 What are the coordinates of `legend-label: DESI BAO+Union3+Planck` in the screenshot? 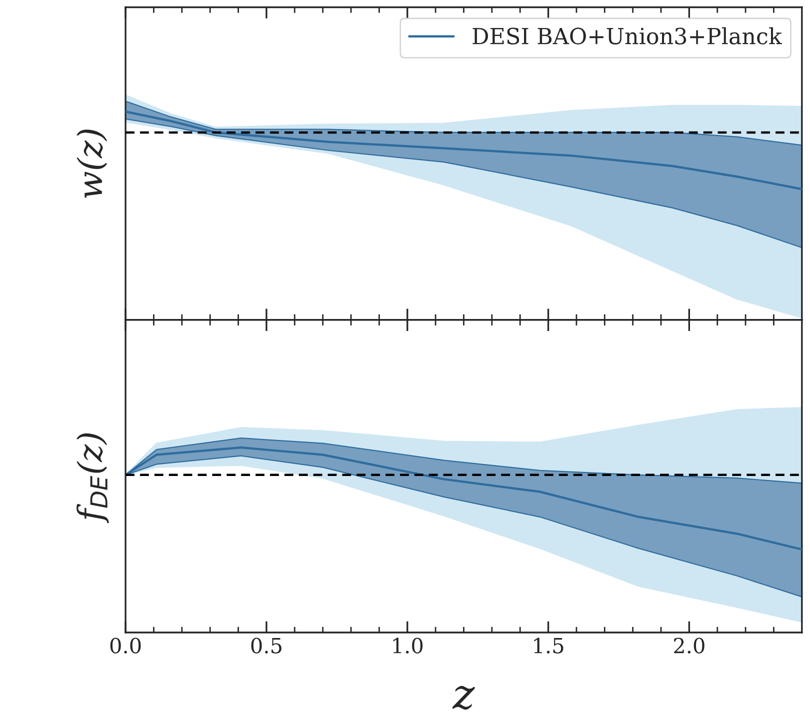 It's located at (627, 35).